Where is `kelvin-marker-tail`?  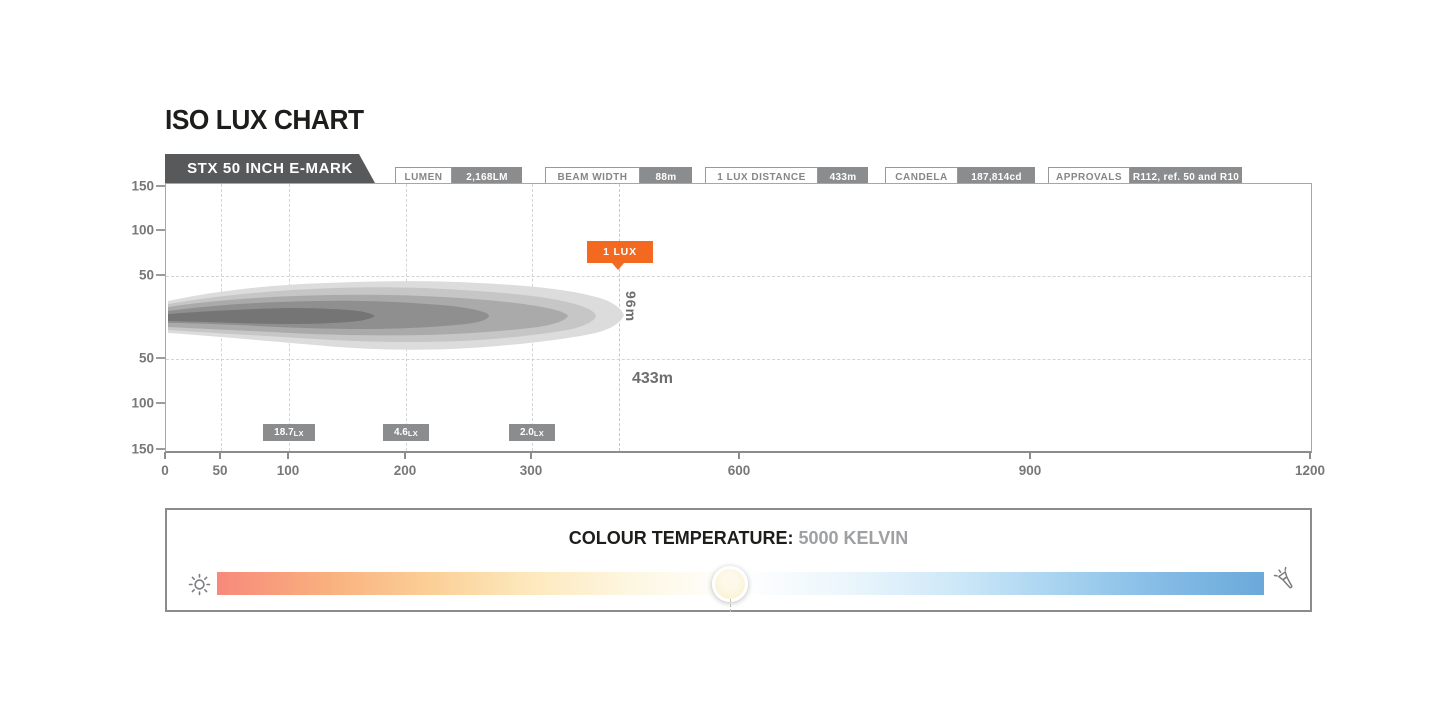 kelvin-marker-tail is located at coordinates (731, 605).